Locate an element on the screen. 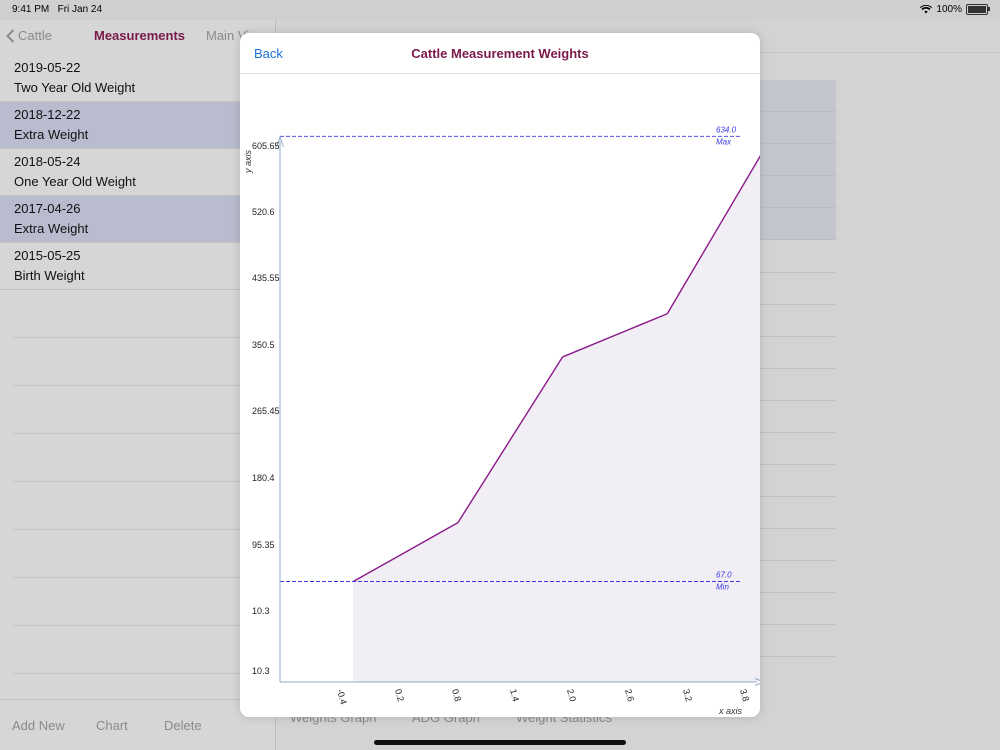 The image size is (1000, 750). modal-header: Back Cattle Measurement Weights is located at coordinates (500, 53).